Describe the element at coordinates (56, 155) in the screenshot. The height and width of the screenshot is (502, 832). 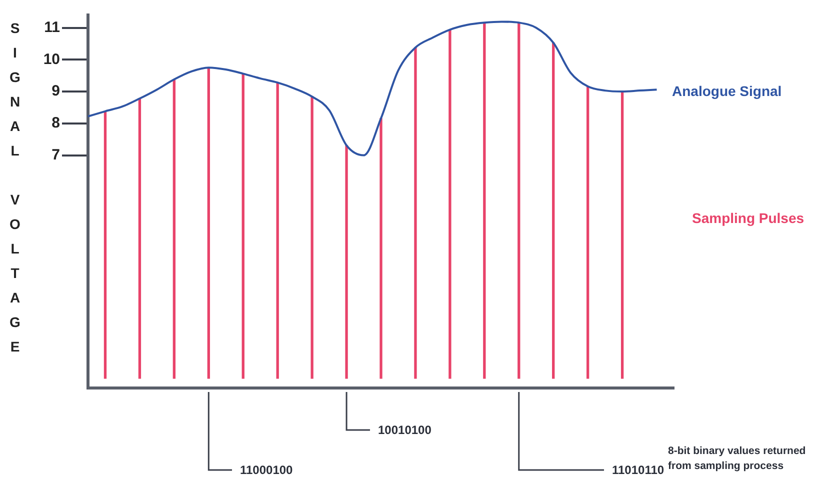
I see `y-tick-label: 7` at that location.